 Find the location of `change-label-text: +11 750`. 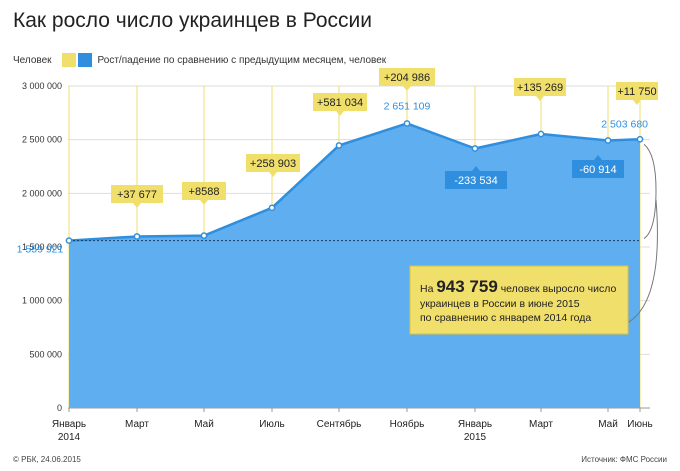

change-label-text: +11 750 is located at coordinates (636, 92).